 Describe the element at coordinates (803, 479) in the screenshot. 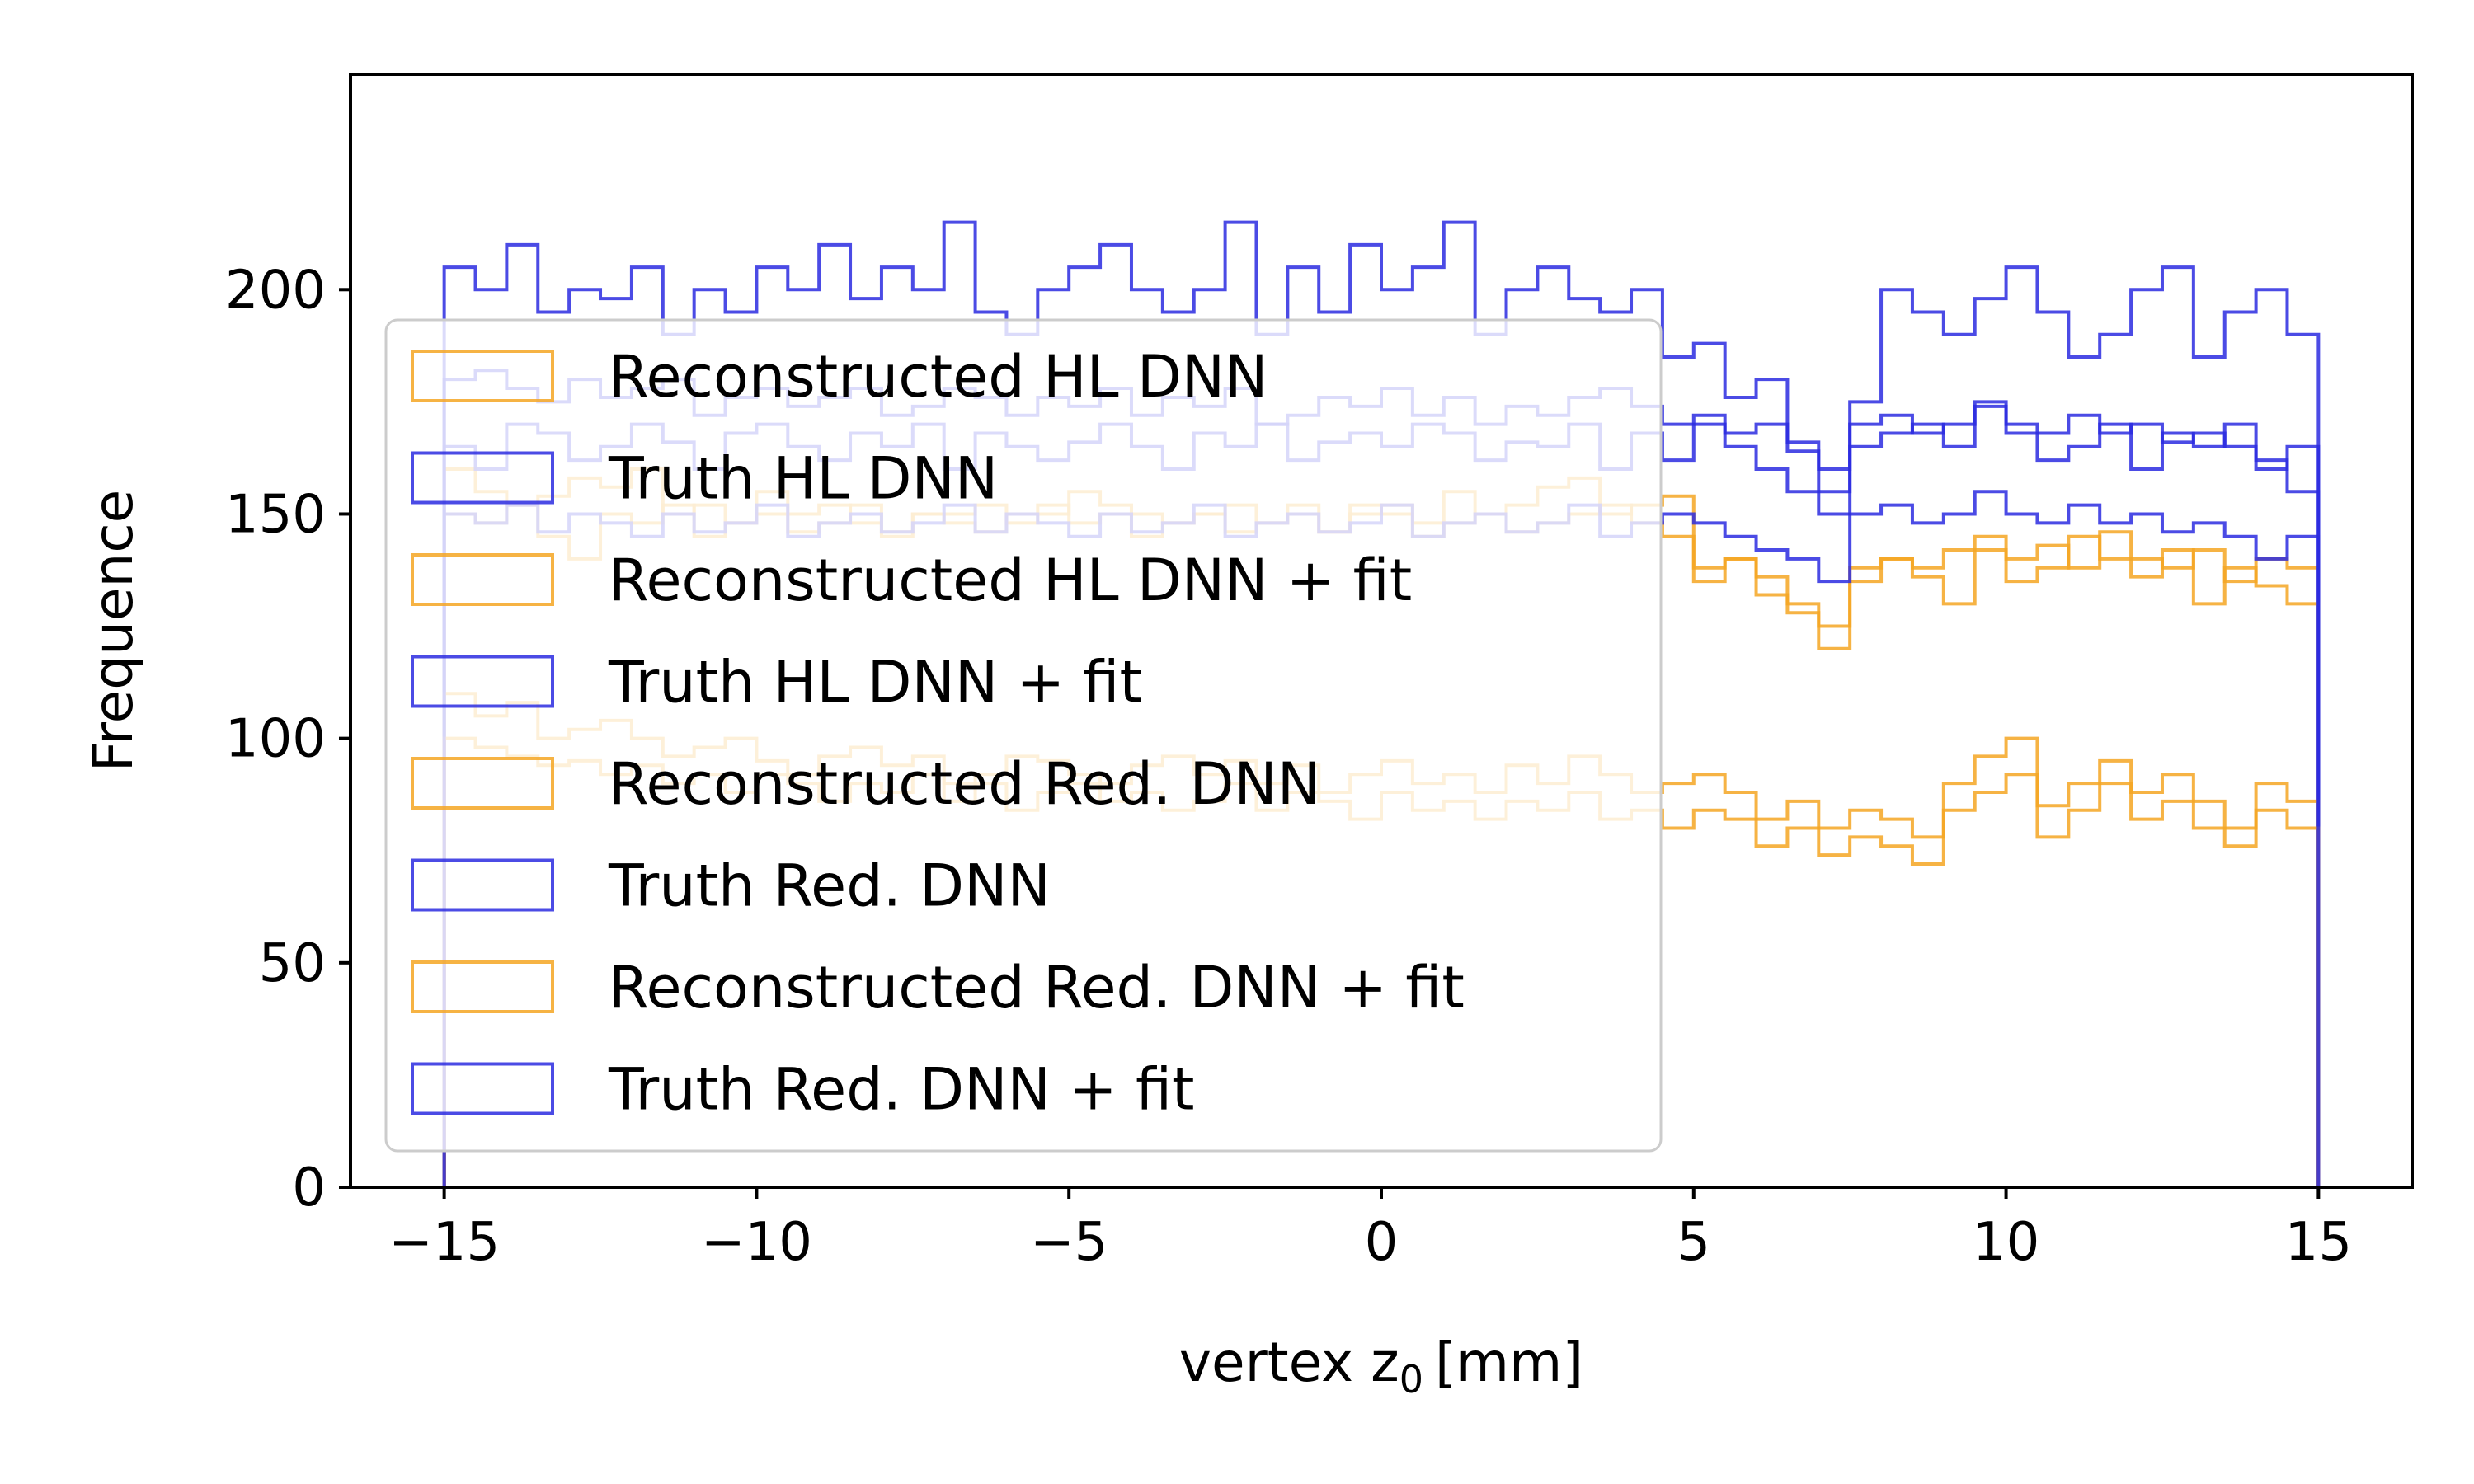

I see `legend-label: Truth HL DNN` at that location.